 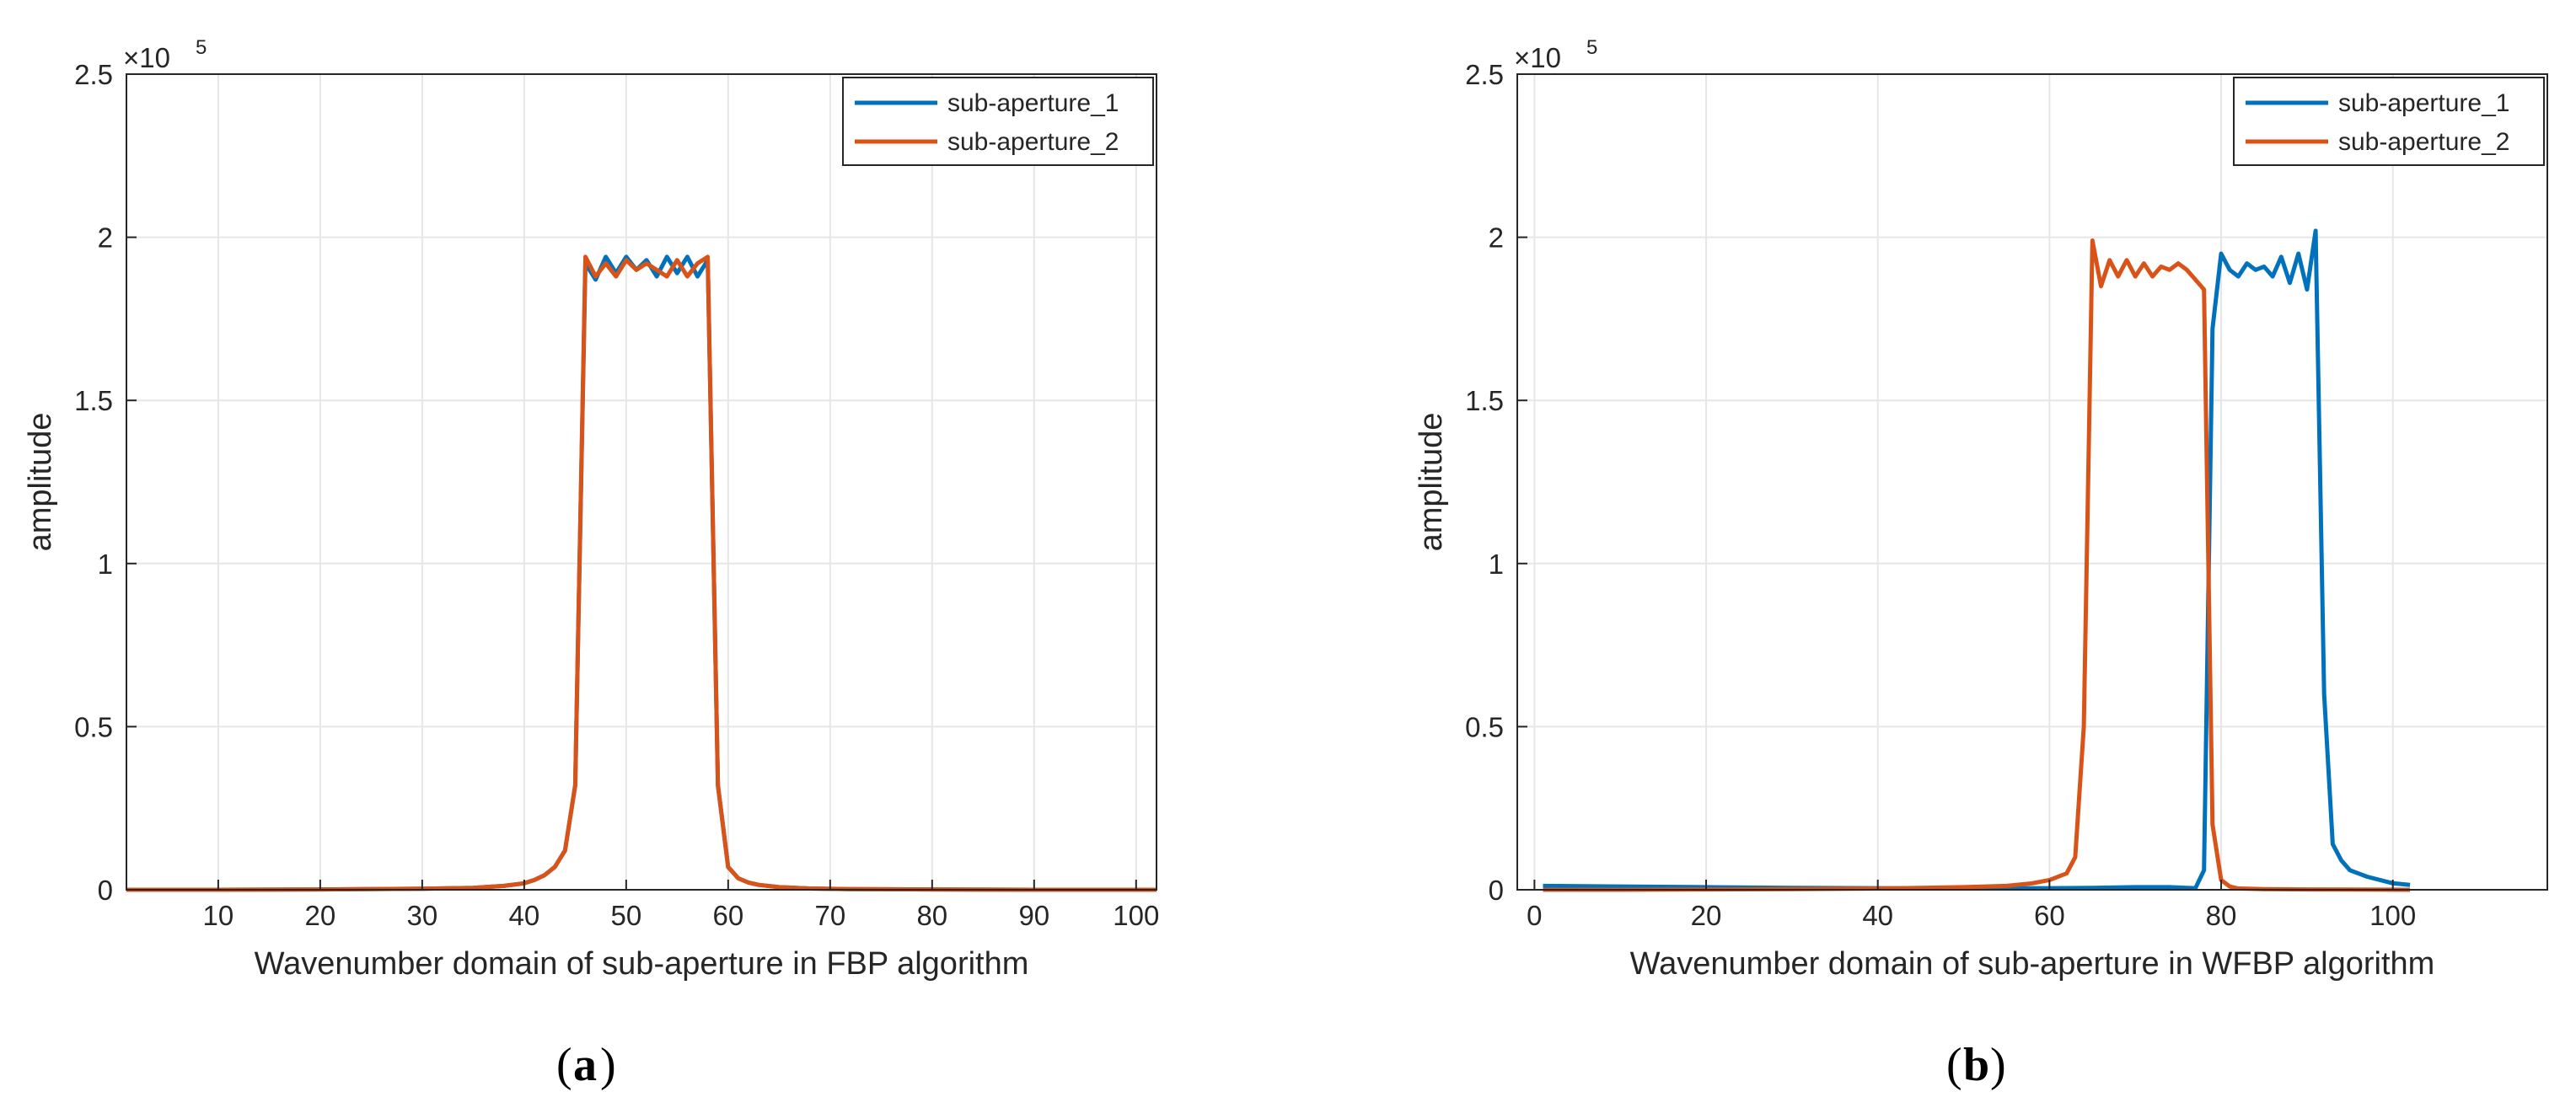 What do you see at coordinates (1033, 916) in the screenshot?
I see `x-tick-label: 90` at bounding box center [1033, 916].